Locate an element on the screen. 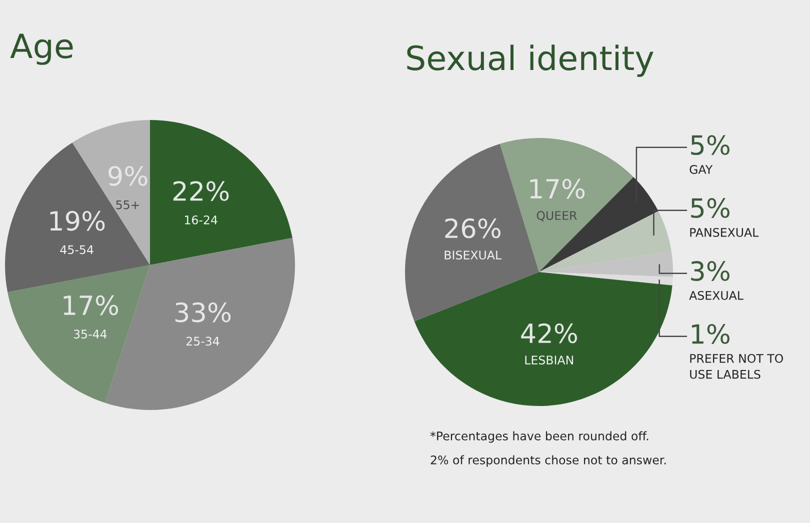  chart-title: Sexual identity is located at coordinates (530, 60).